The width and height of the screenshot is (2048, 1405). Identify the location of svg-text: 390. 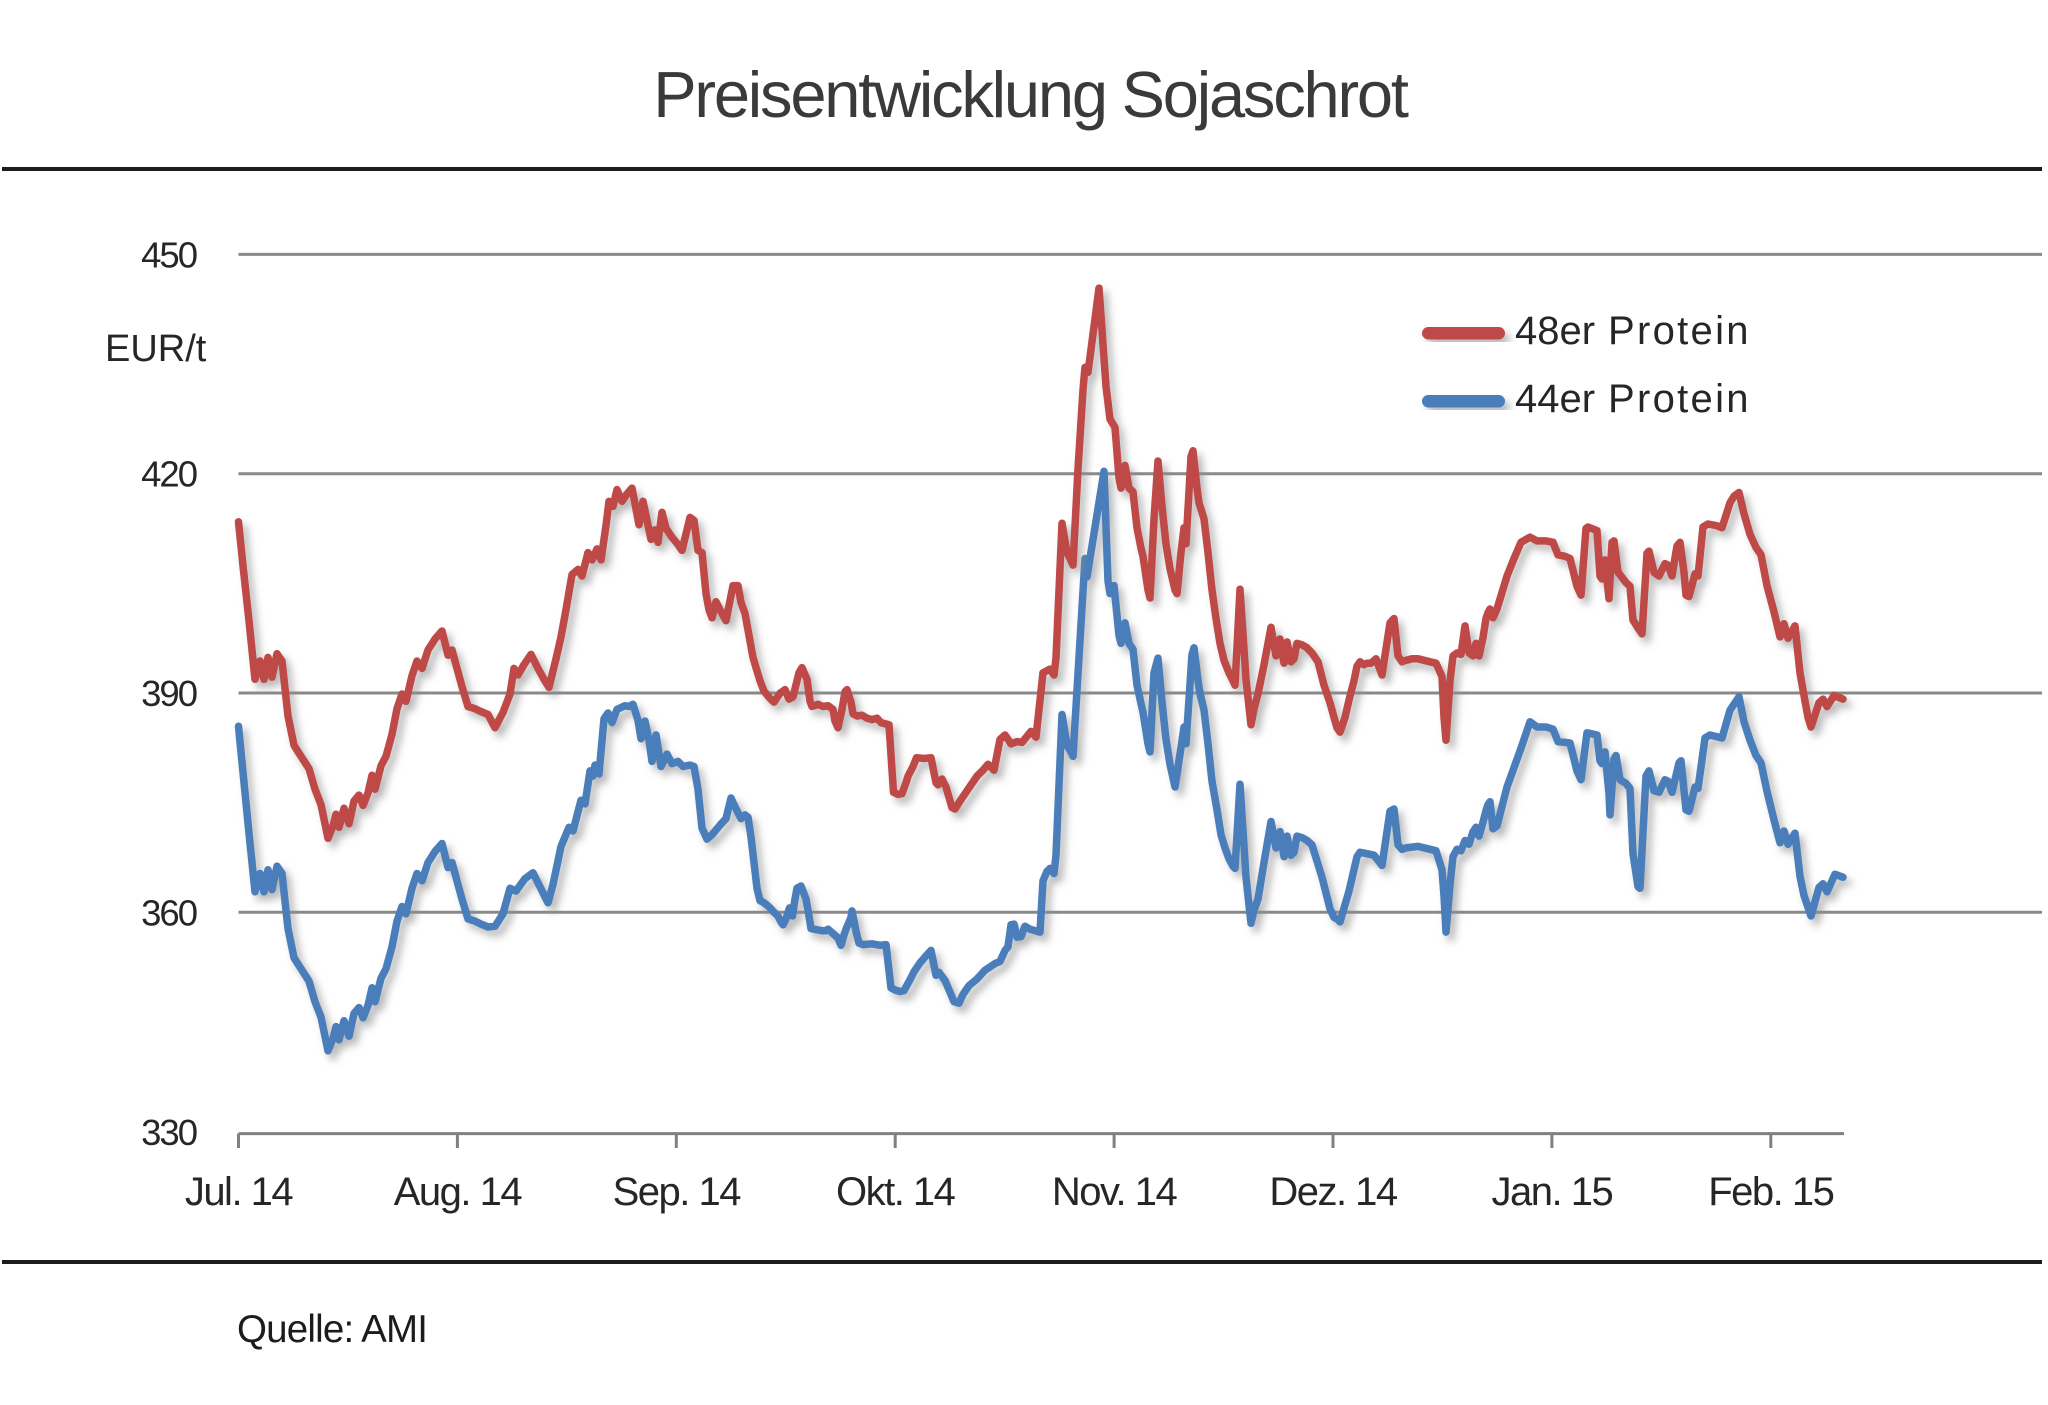
(169, 693).